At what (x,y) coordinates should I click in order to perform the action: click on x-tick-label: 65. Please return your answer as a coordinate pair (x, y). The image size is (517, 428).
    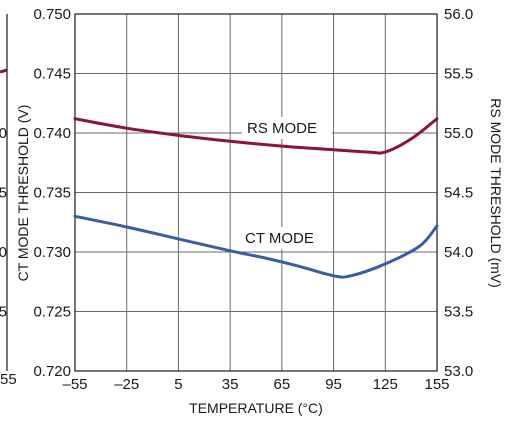
    Looking at the image, I should click on (282, 384).